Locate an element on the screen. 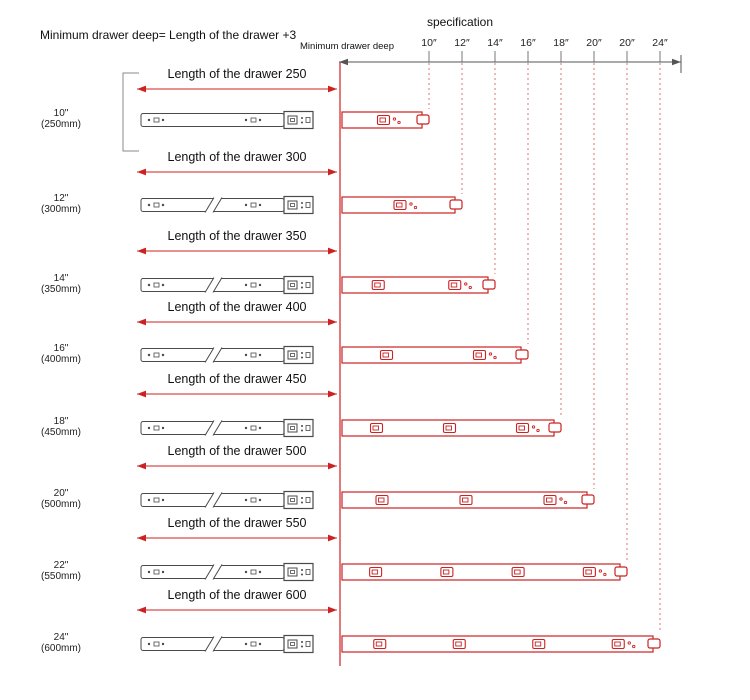 This screenshot has height=700, width=750. row-size-label: 14" (350mm) is located at coordinates (61, 284).